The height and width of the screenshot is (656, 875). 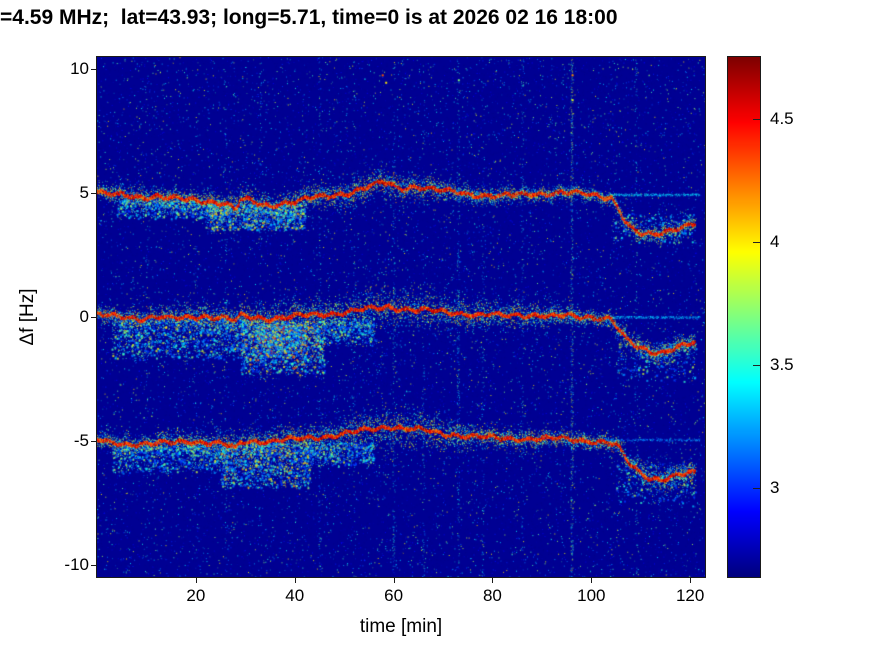 I want to click on x-tick-label: 40, so click(x=295, y=595).